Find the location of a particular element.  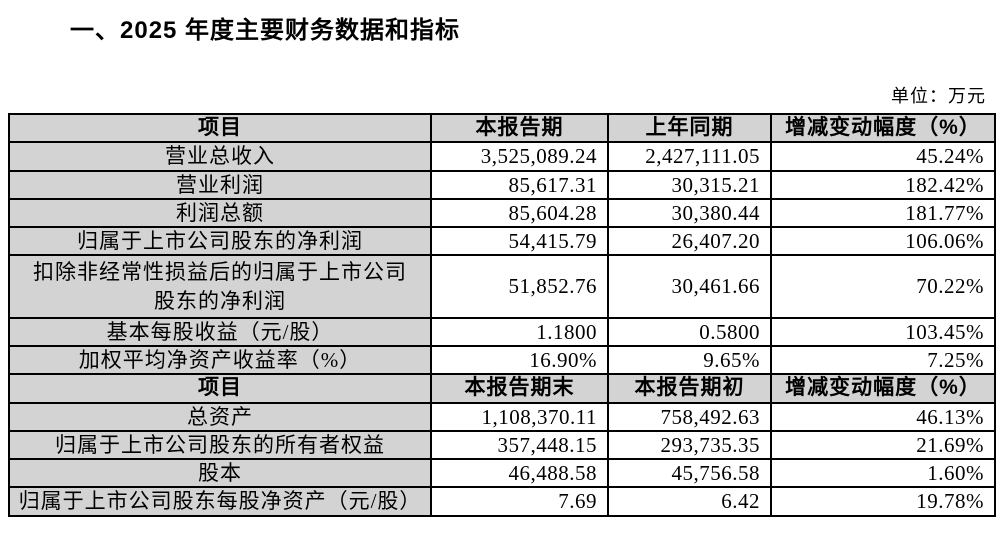

table1-header-prior-period: 上年同期 is located at coordinates (689, 128).